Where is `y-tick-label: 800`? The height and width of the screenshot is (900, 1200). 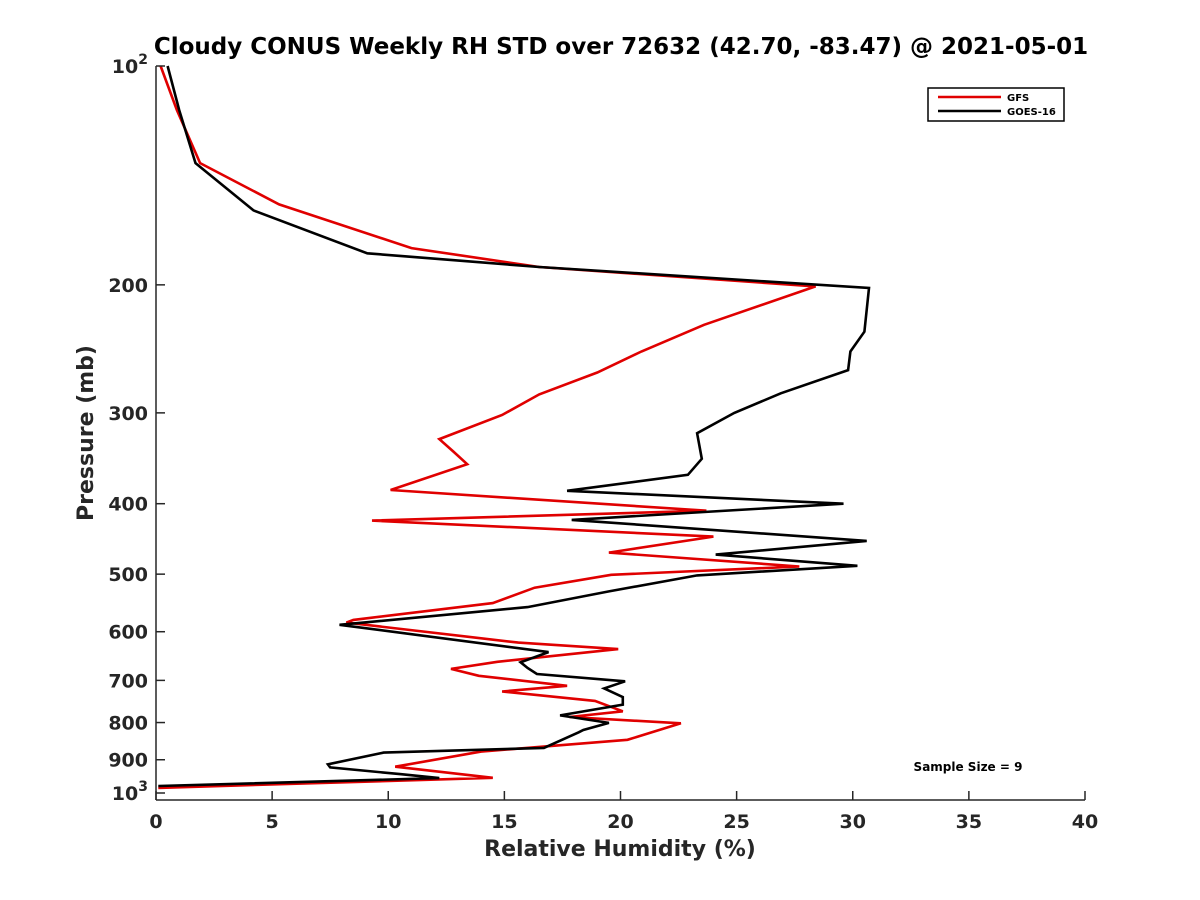
y-tick-label: 800 is located at coordinates (128, 724).